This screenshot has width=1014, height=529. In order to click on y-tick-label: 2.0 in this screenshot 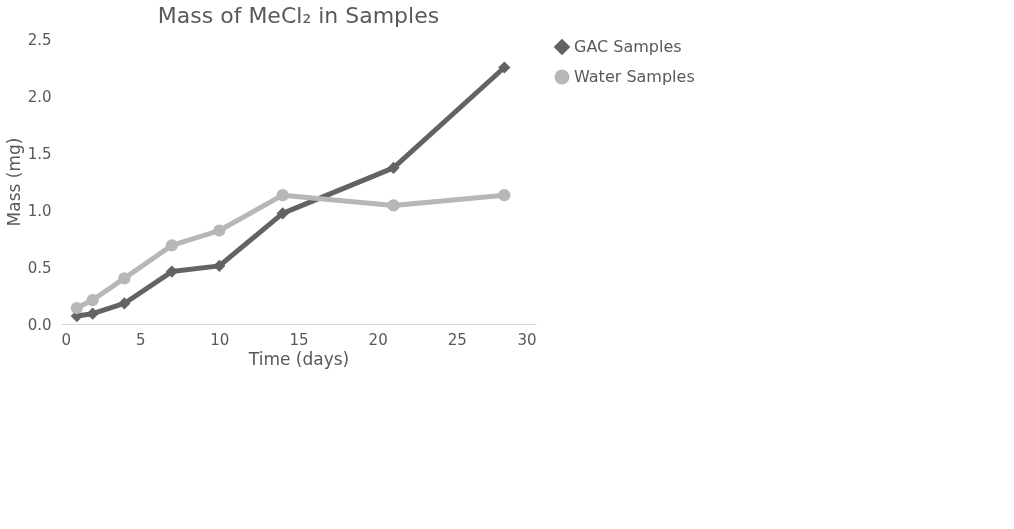, I will do `click(39, 96)`.